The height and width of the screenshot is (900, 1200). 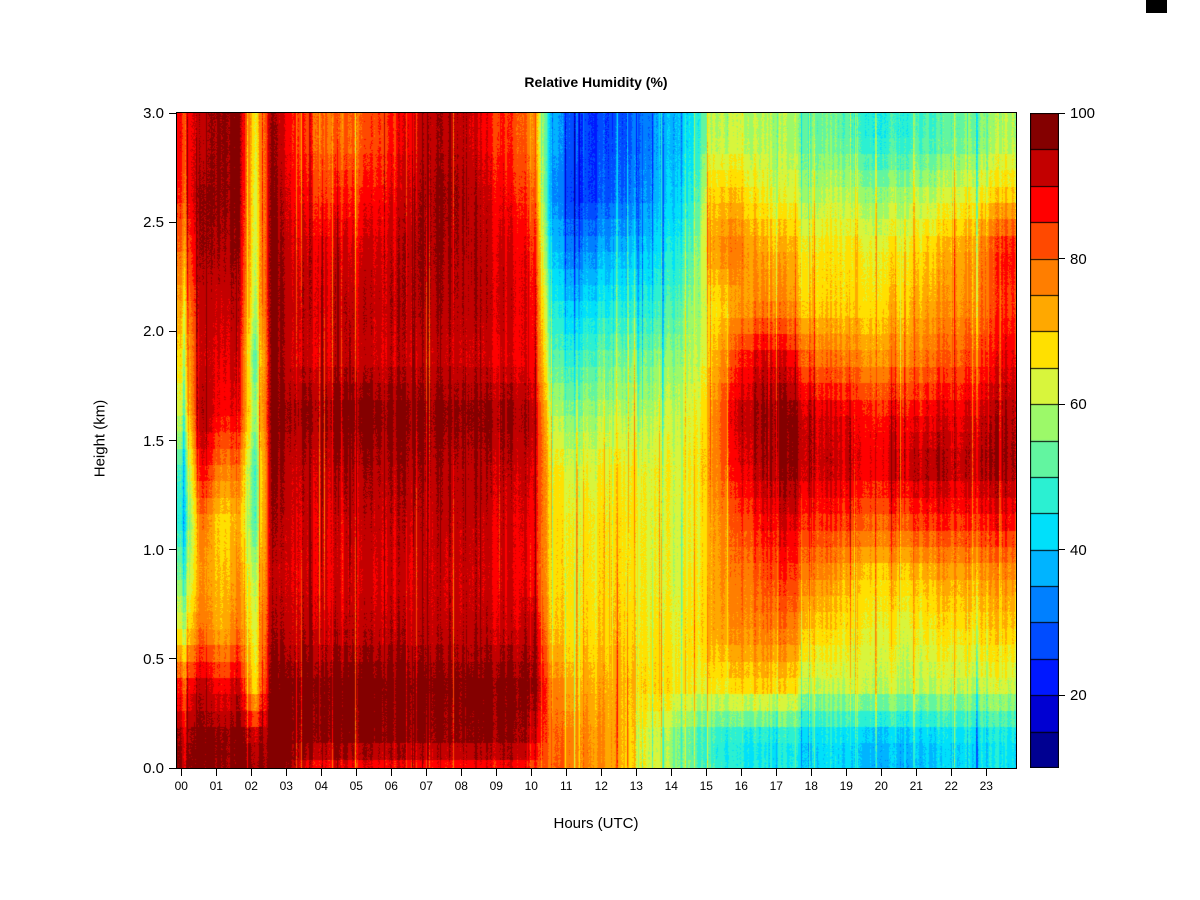 What do you see at coordinates (531, 786) in the screenshot?
I see `x-tick-label: 10` at bounding box center [531, 786].